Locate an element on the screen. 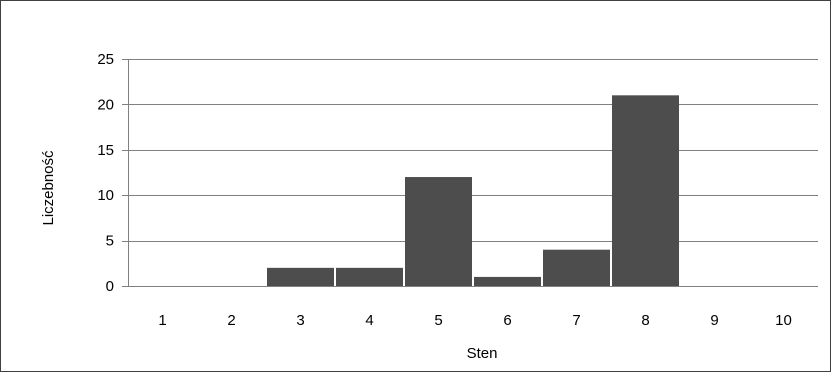 This screenshot has height=372, width=831. x-tick-label: 6 is located at coordinates (507, 320).